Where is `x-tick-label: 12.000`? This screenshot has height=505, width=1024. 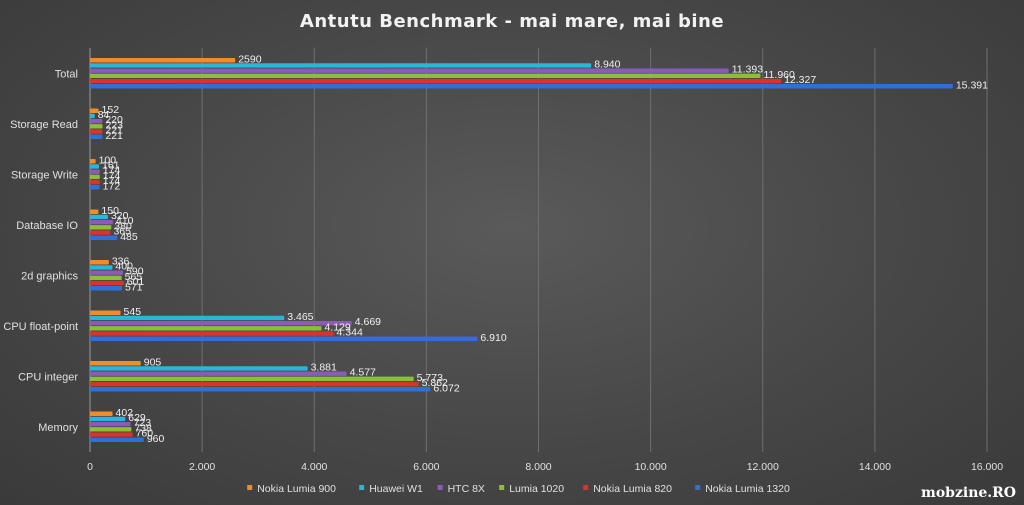 x-tick-label: 12.000 is located at coordinates (763, 467).